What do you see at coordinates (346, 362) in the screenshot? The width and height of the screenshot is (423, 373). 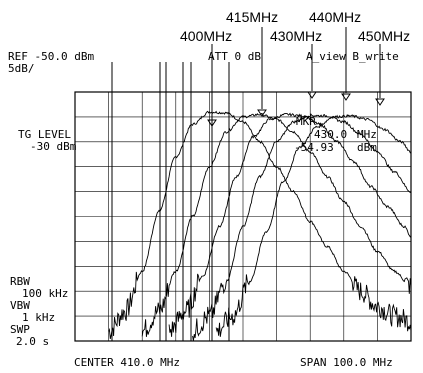 I see `span-label: SPAN 100.0 MHz` at bounding box center [346, 362].